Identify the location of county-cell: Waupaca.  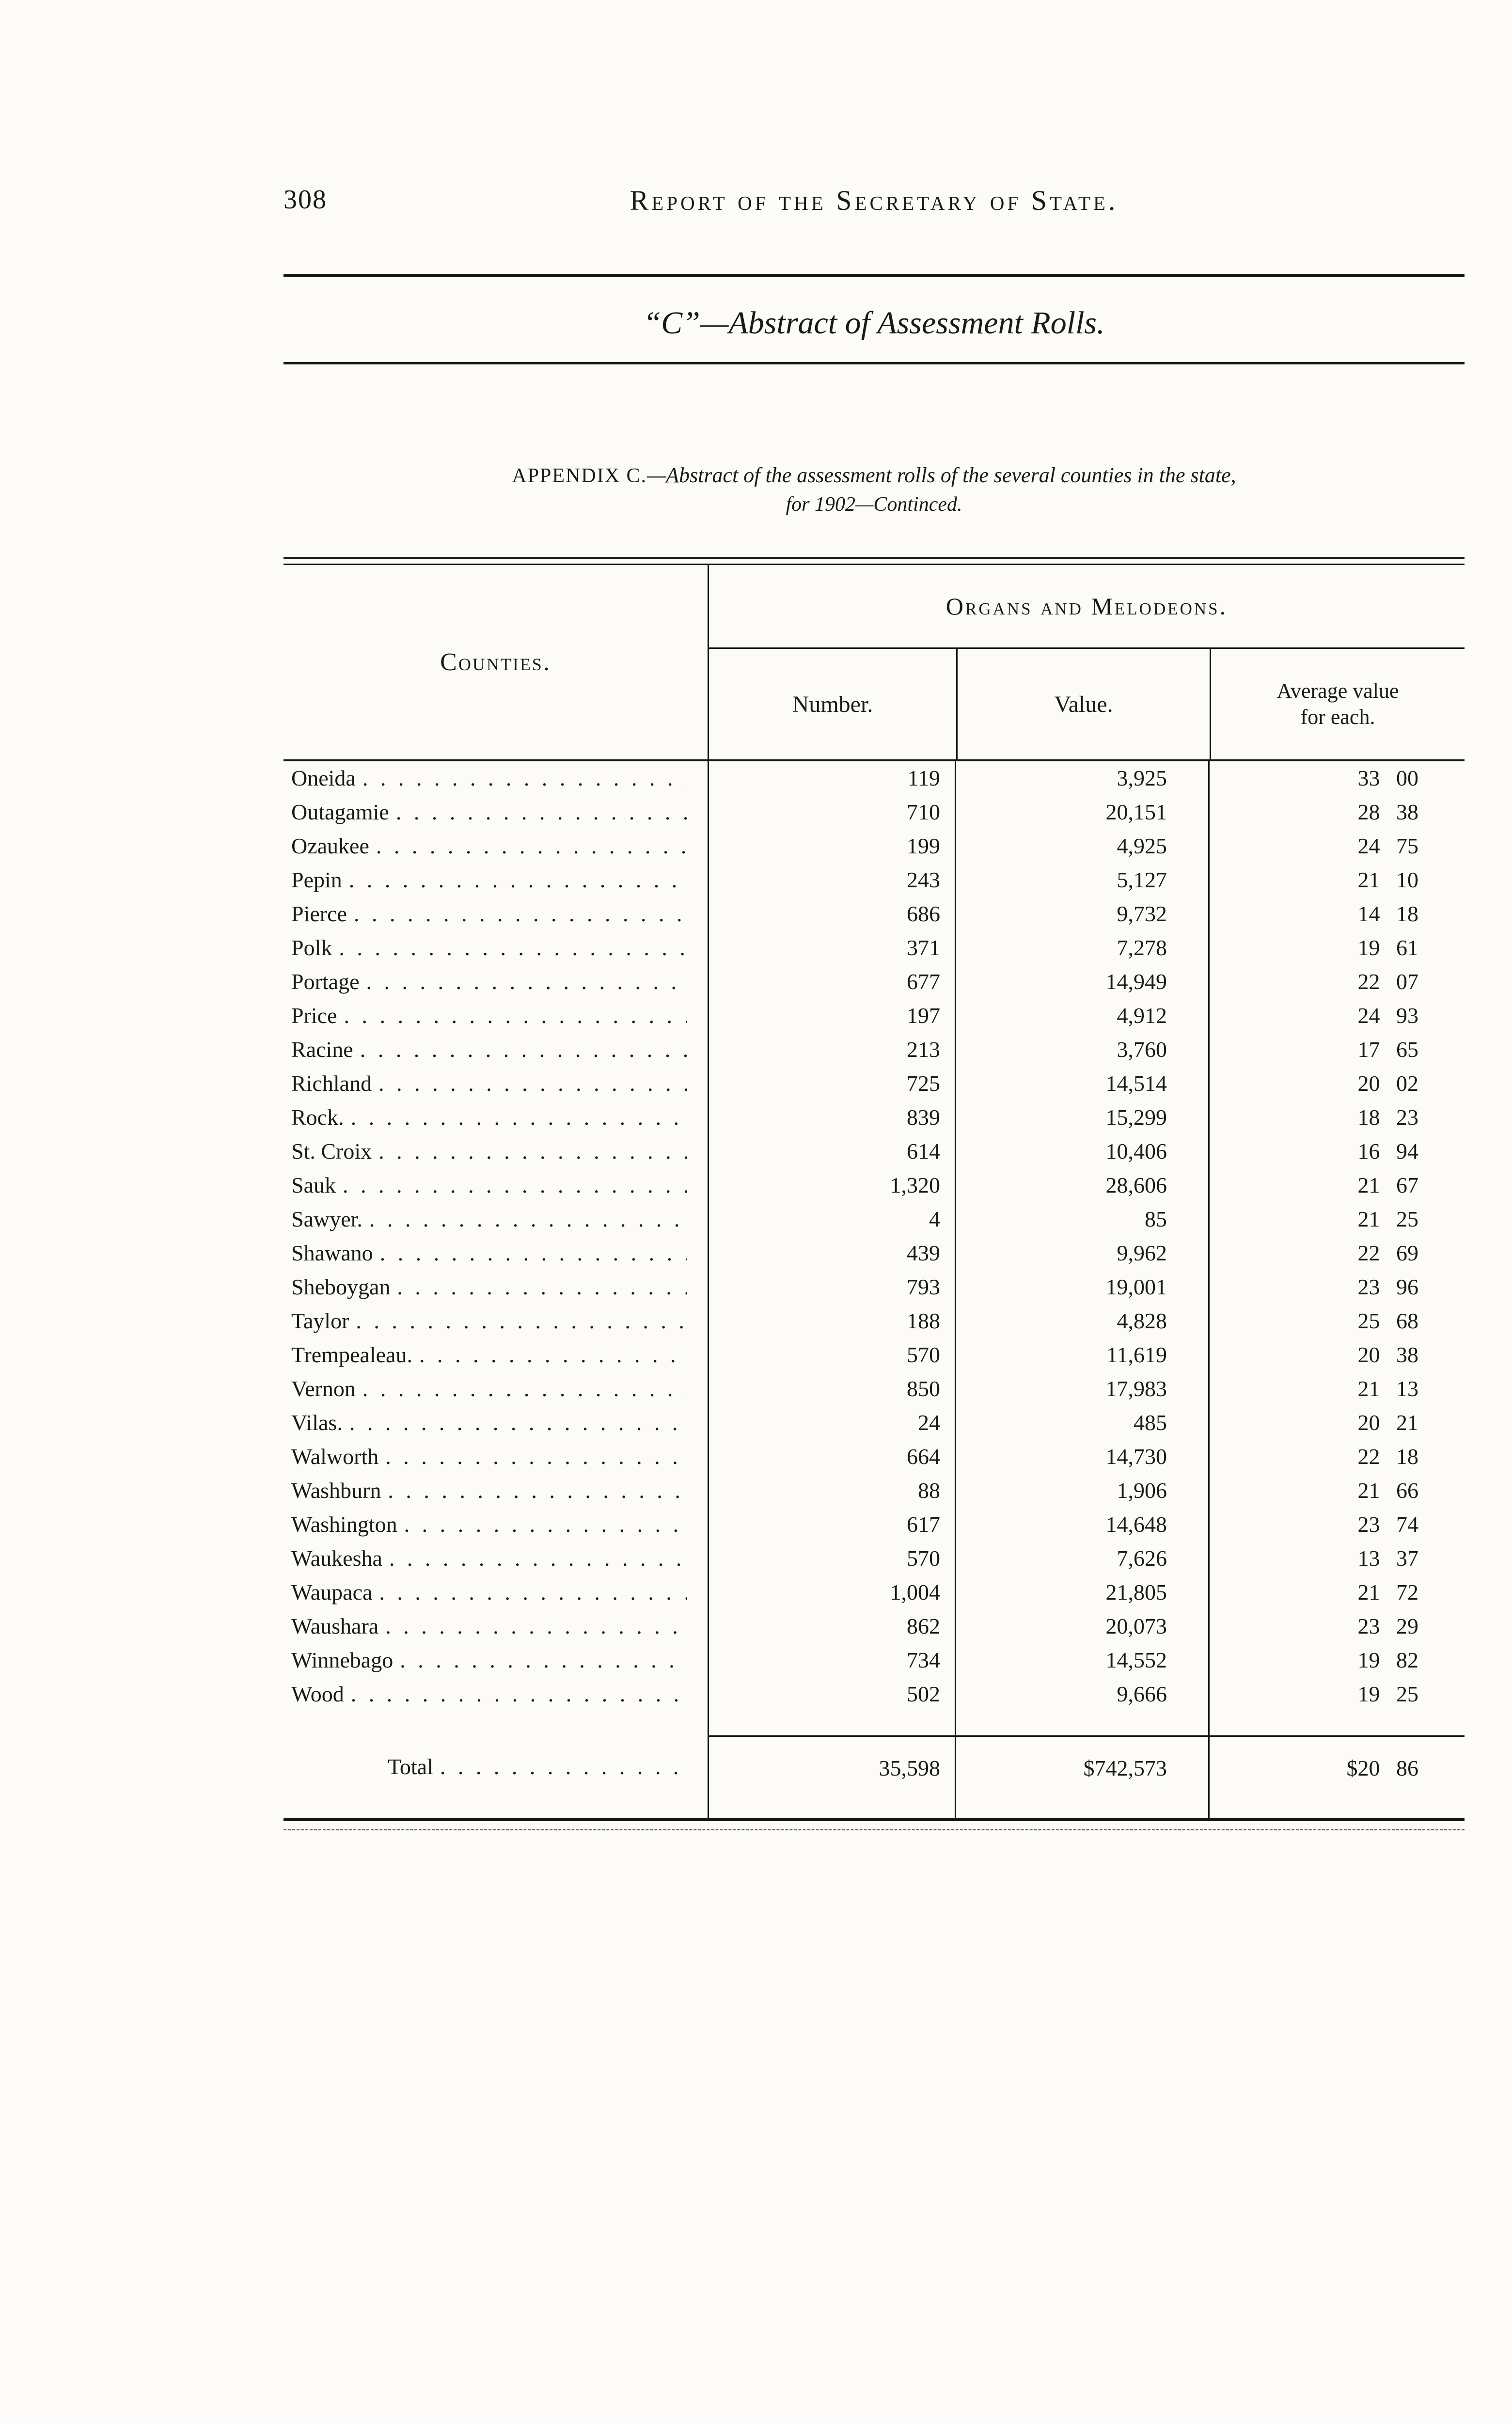
(497, 1592).